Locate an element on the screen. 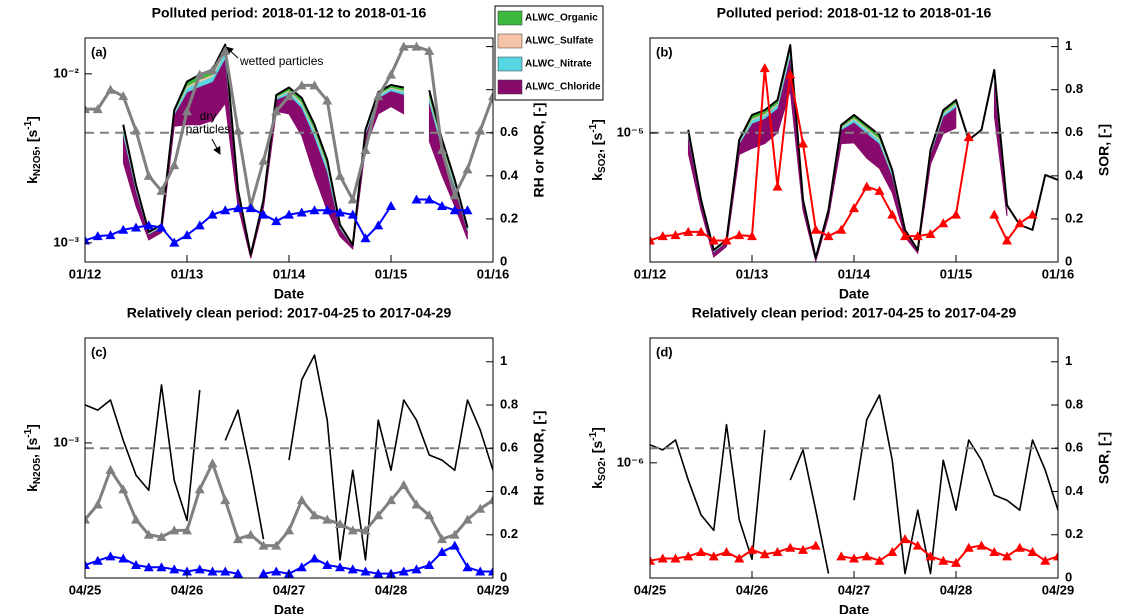  y2-tick-label: 0.2 is located at coordinates (509, 533).